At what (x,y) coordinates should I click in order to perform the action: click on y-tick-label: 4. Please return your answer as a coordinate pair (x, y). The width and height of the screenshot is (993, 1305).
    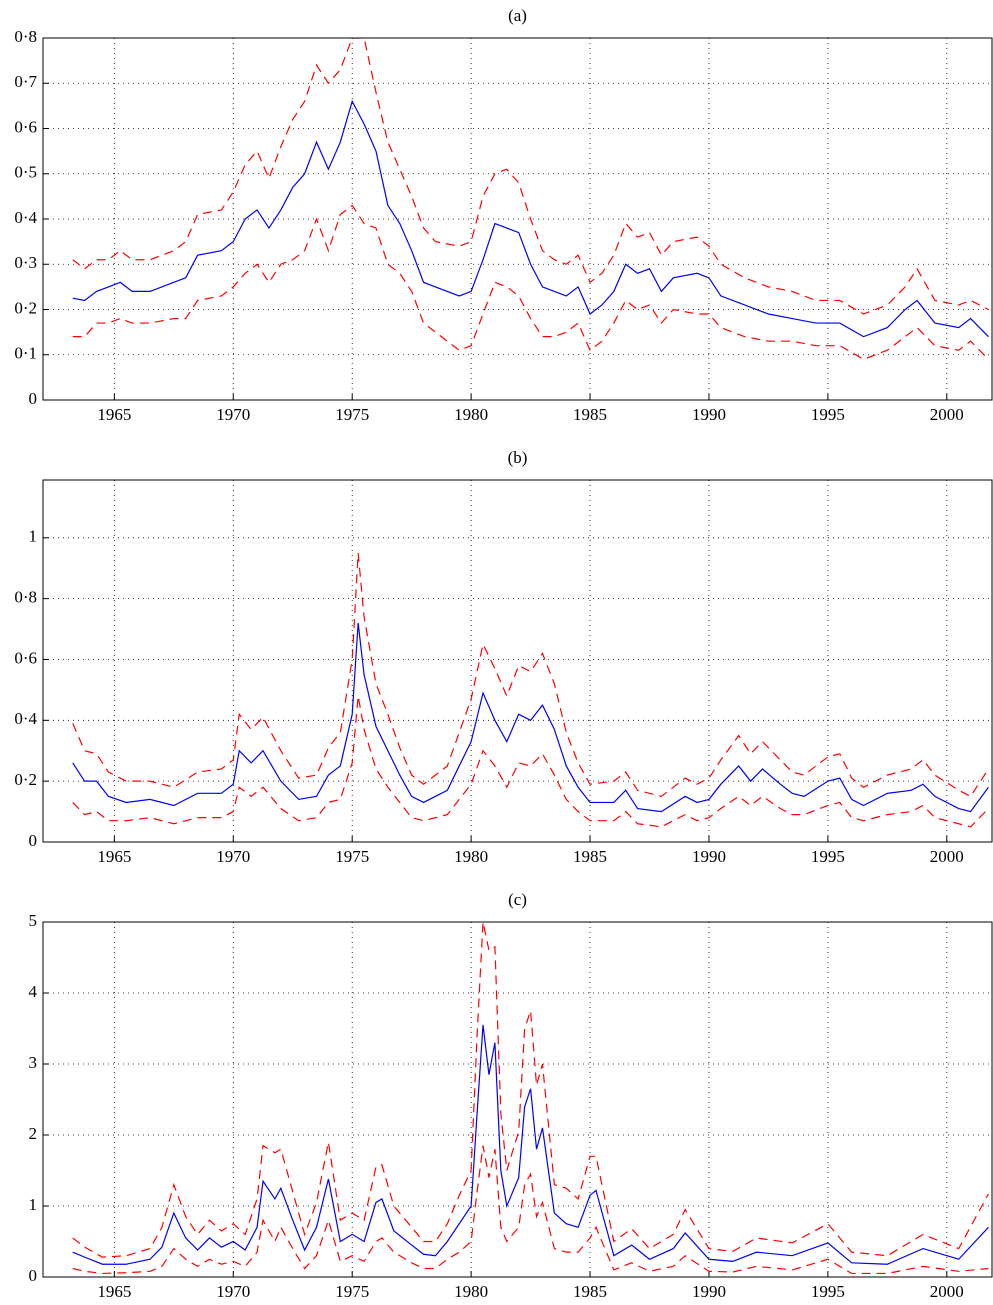
    Looking at the image, I should click on (33, 991).